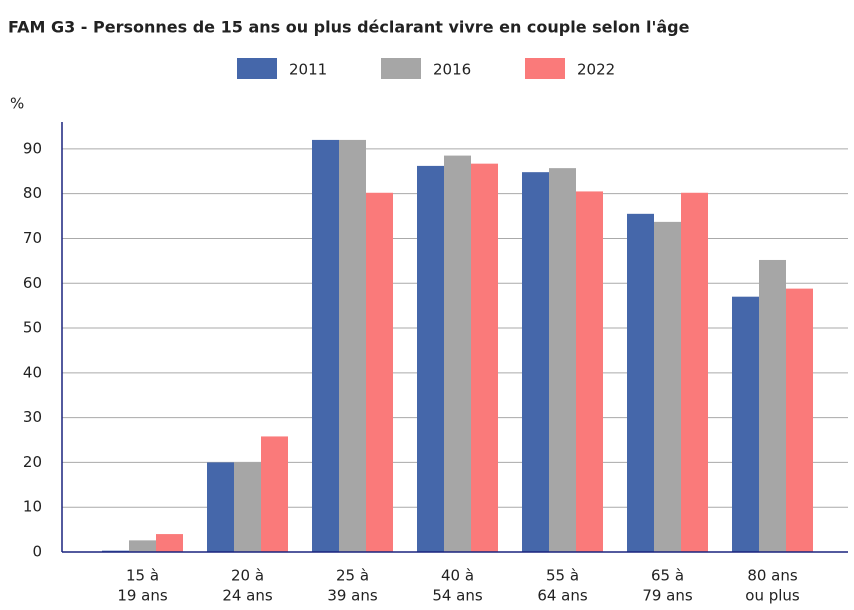  I want to click on x-tick-label: 80 ans, so click(772, 576).